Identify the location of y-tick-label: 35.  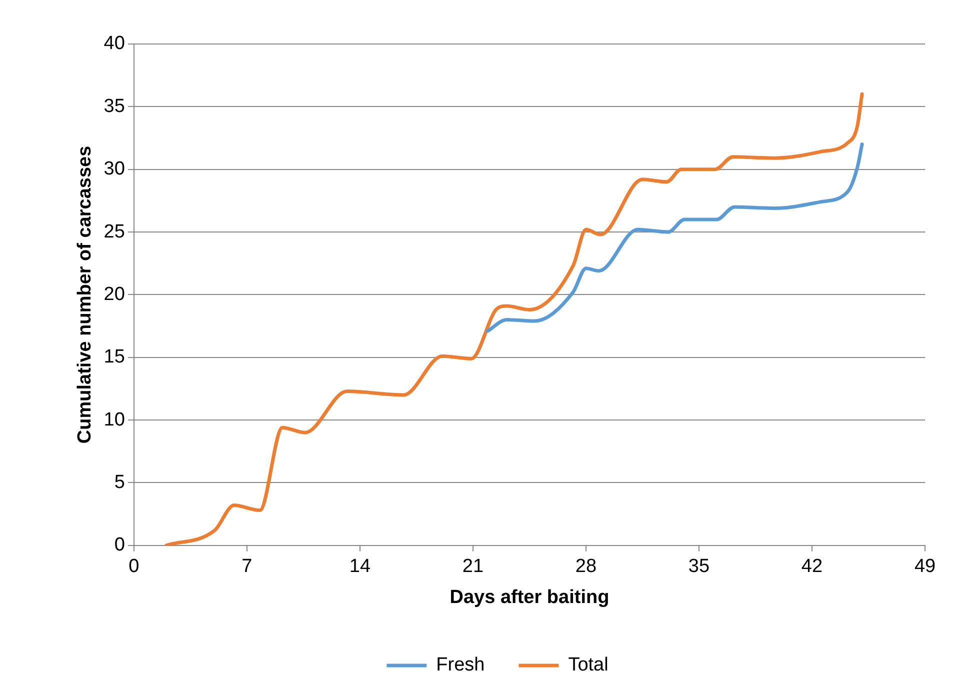
(114, 106).